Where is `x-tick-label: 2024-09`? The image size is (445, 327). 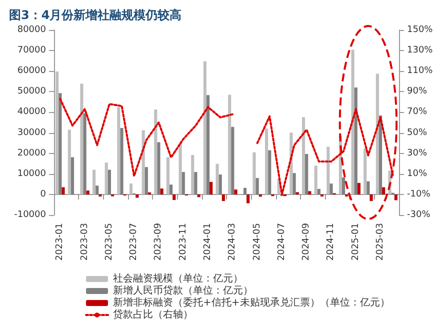
x-tick-label: 2024-09 is located at coordinates (307, 241).